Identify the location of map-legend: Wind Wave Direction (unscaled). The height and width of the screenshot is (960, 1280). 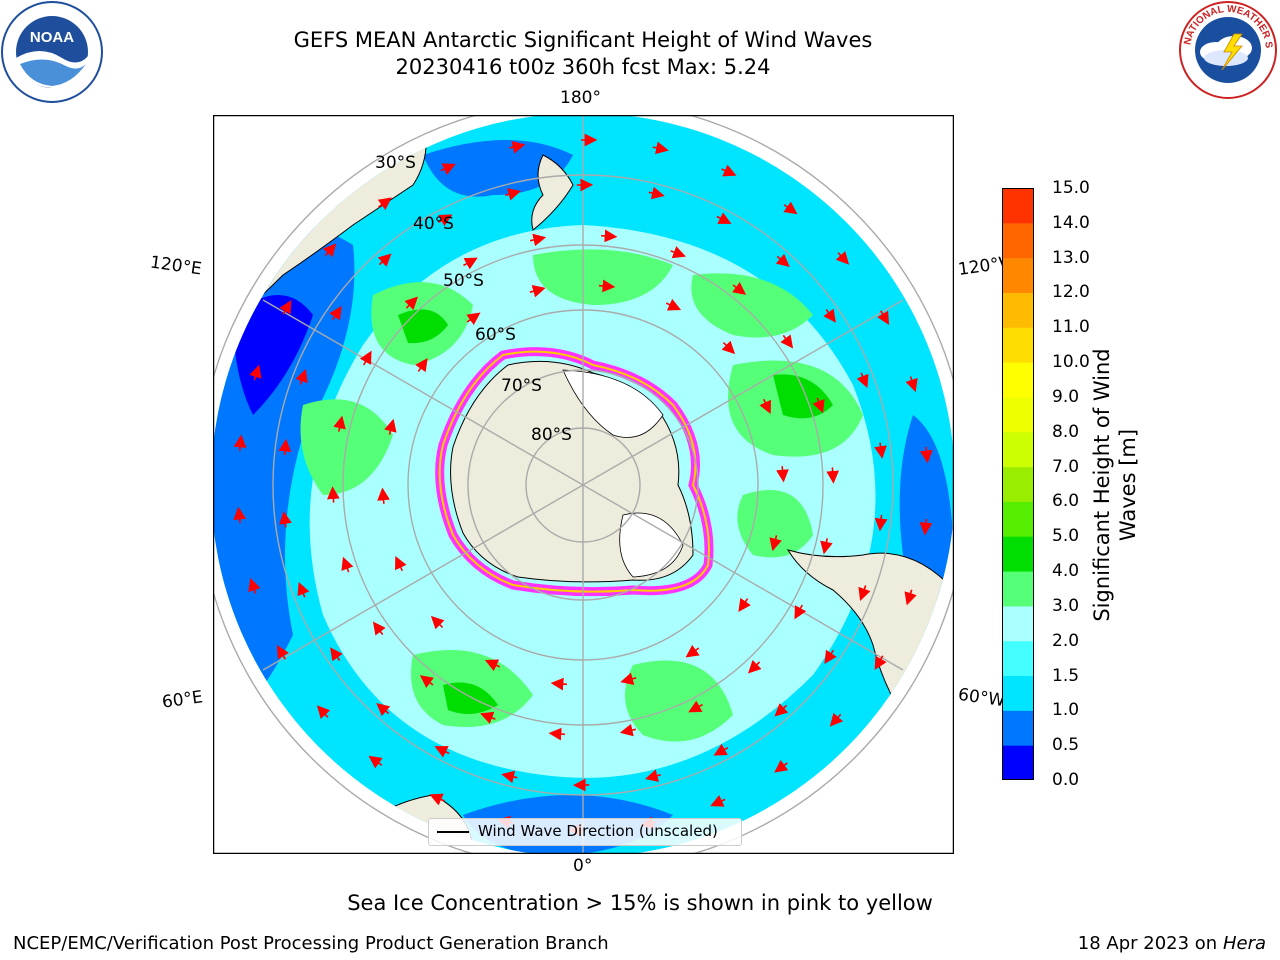
(585, 832).